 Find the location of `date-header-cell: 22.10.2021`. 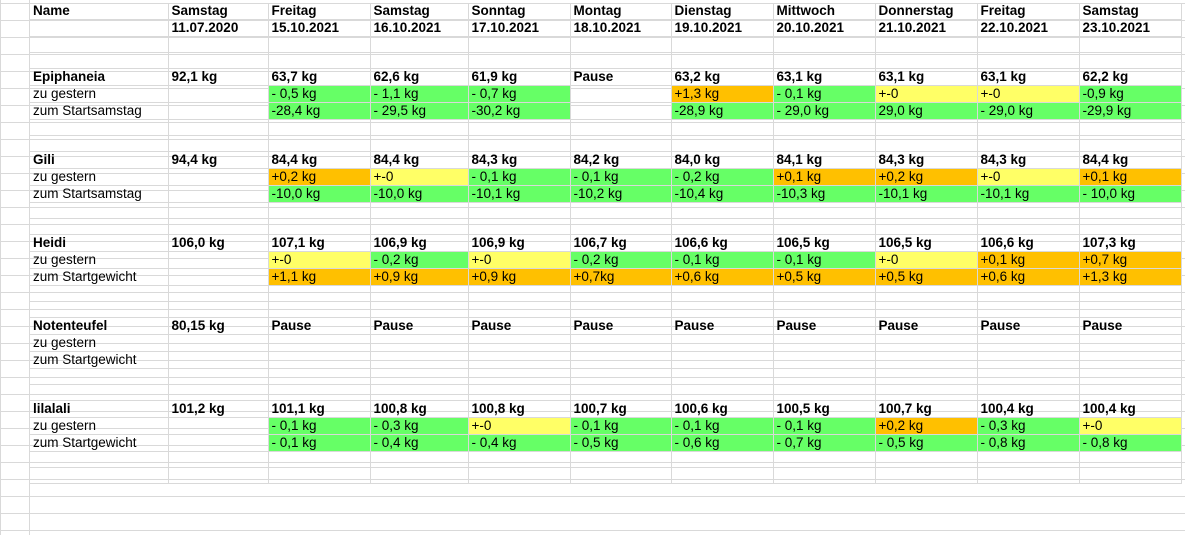

date-header-cell: 22.10.2021 is located at coordinates (1028, 28).